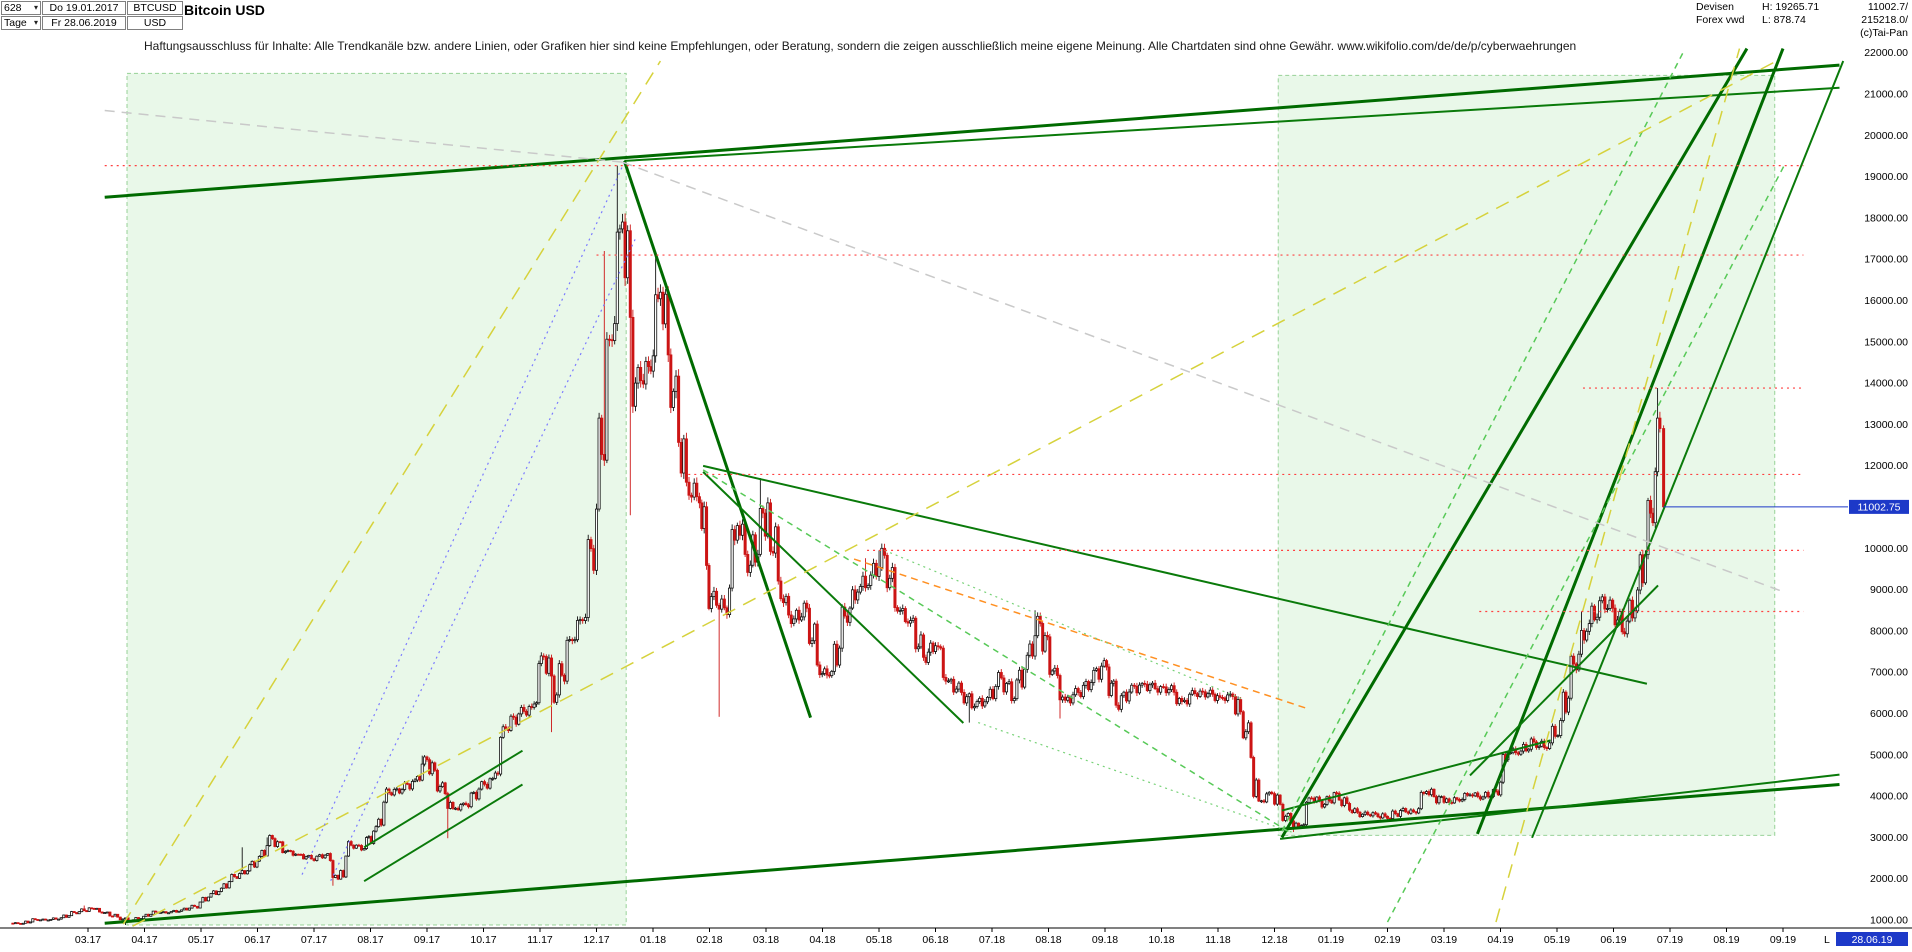  I want to click on y-axis-tick-label: 3000.00, so click(1889, 838).